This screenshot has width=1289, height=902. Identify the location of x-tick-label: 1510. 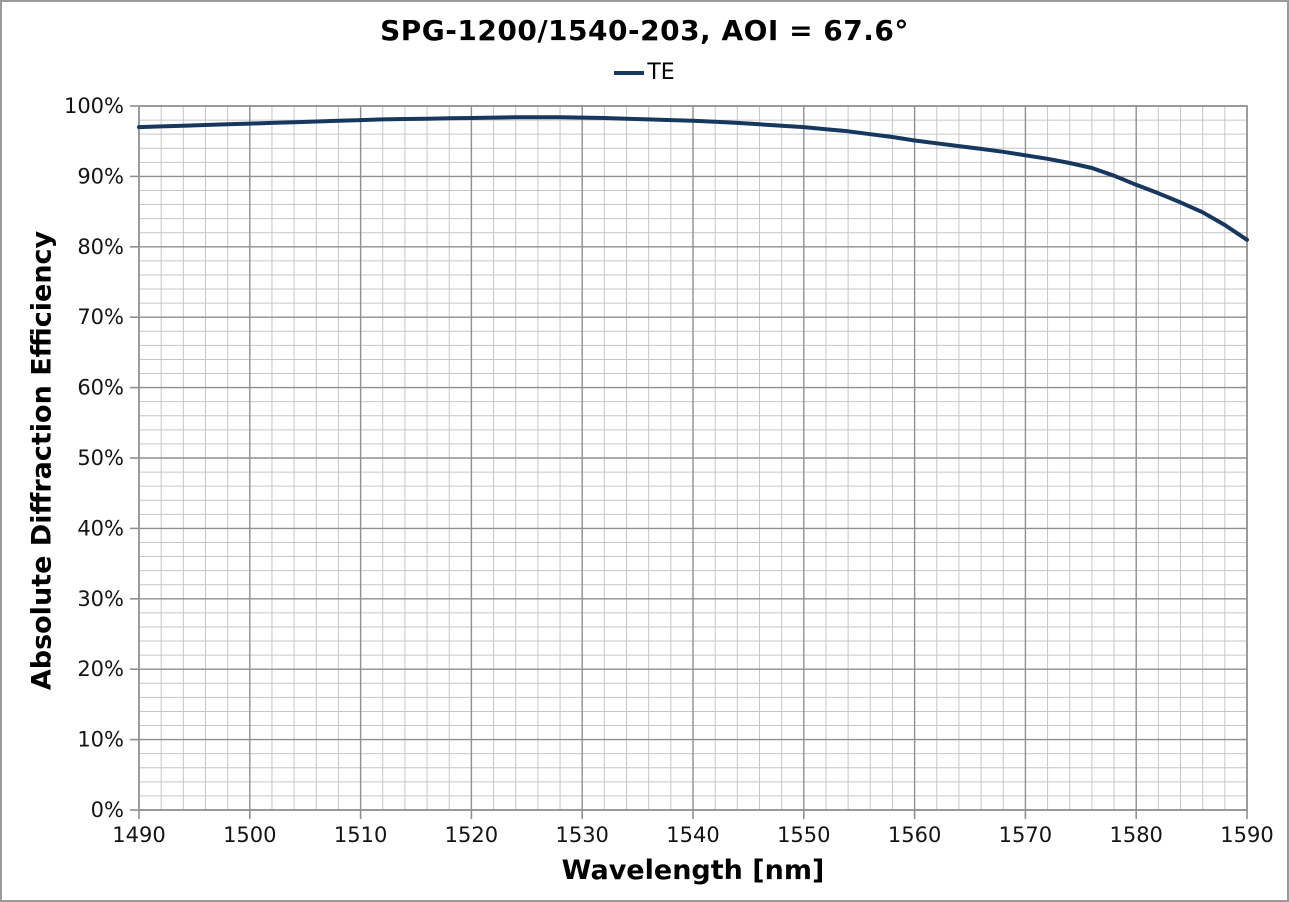
(360, 835).